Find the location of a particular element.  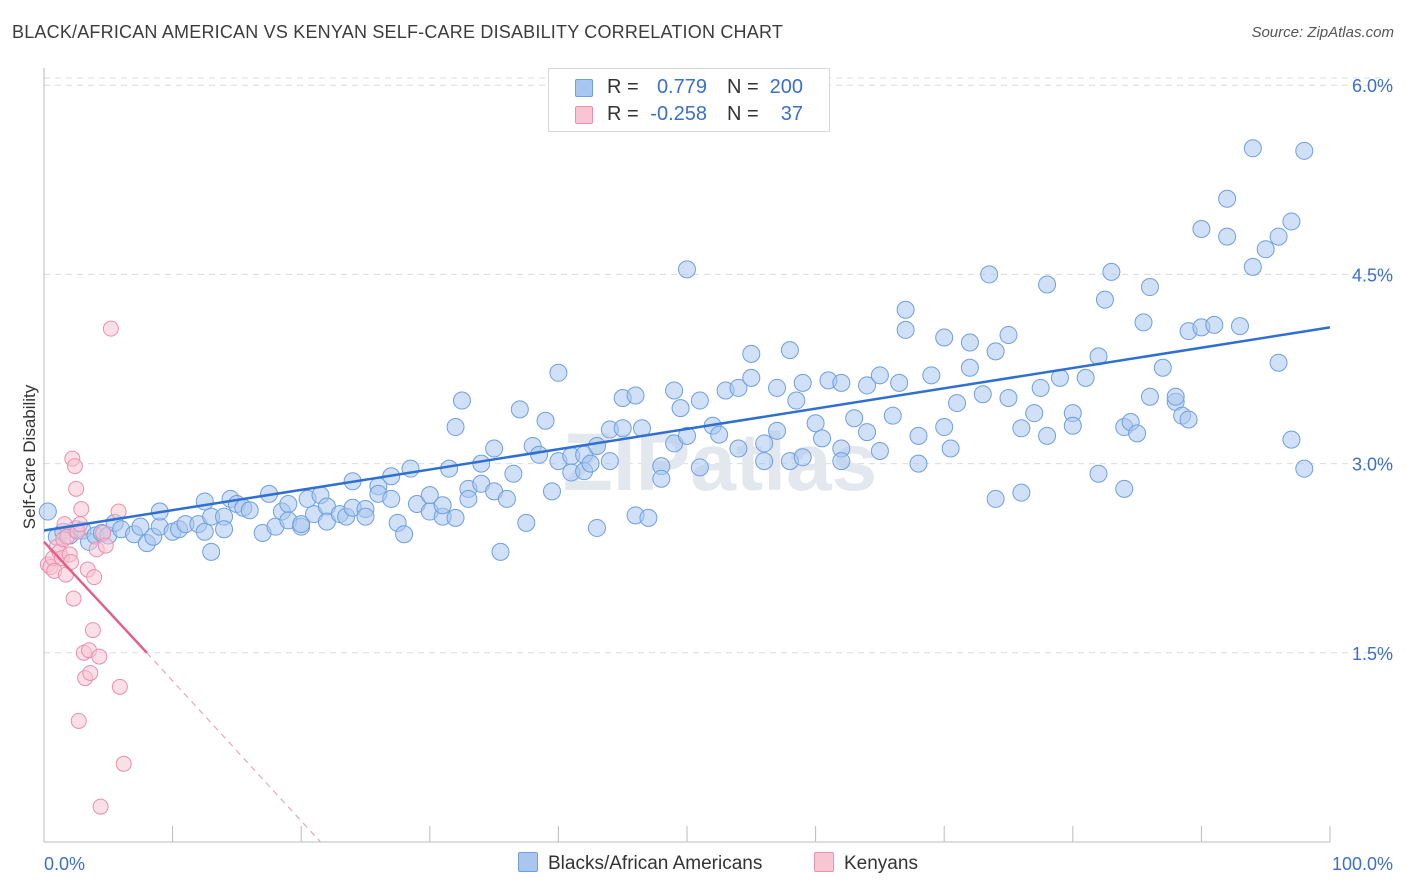

bottom-legend-blacks: Blacks/African Americans is located at coordinates (640, 863).